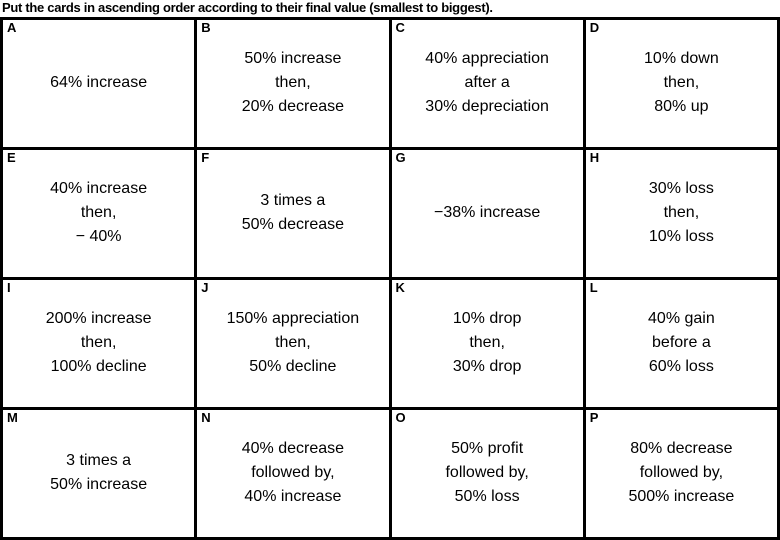 This screenshot has height=540, width=780. Describe the element at coordinates (293, 224) in the screenshot. I see `card-text-line: 50% decrease` at that location.